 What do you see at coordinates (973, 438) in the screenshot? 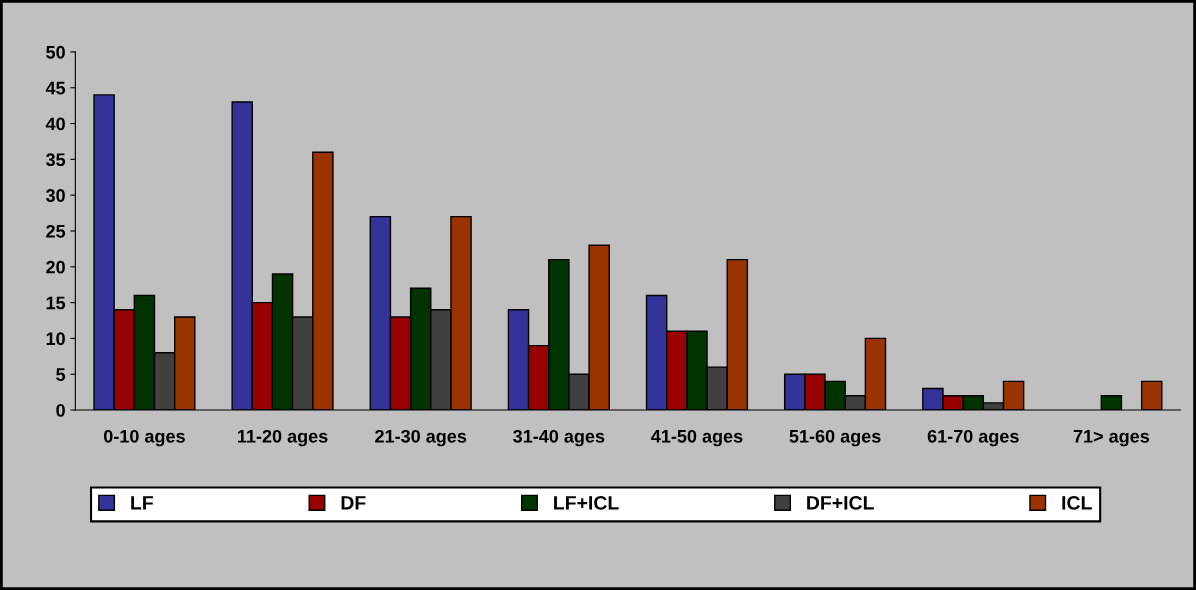
I see `x-tick-label: 61-70 ages` at bounding box center [973, 438].